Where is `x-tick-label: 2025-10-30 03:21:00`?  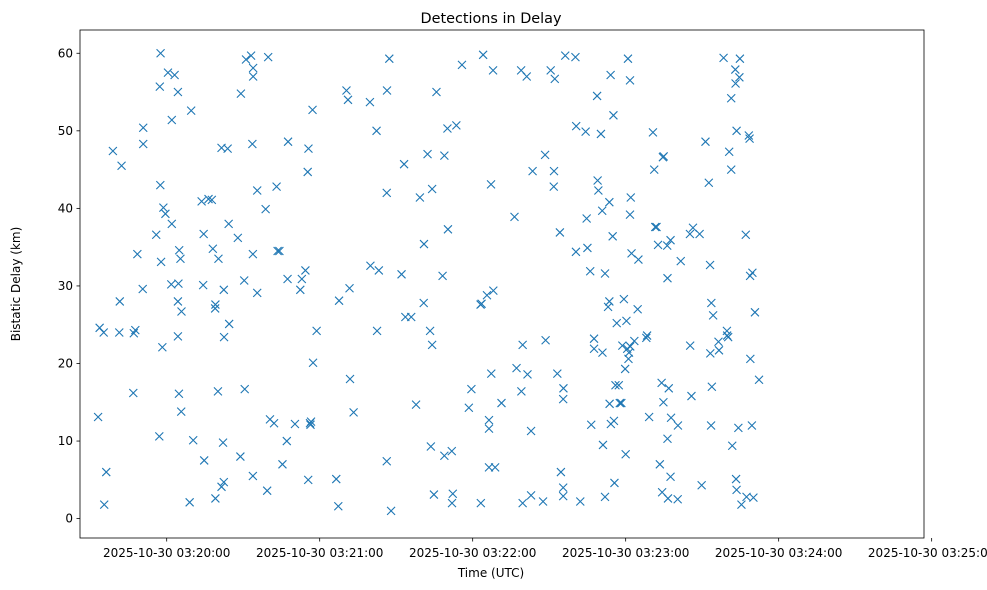
x-tick-label: 2025-10-30 03:21:00 is located at coordinates (319, 553).